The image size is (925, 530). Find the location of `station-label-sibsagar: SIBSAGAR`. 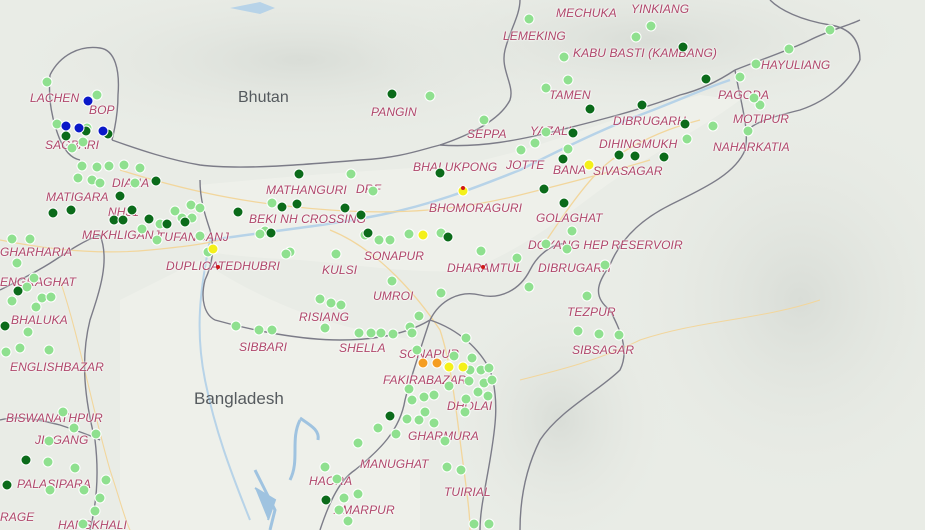

station-label-sibsagar: SIBSAGAR is located at coordinates (603, 350).